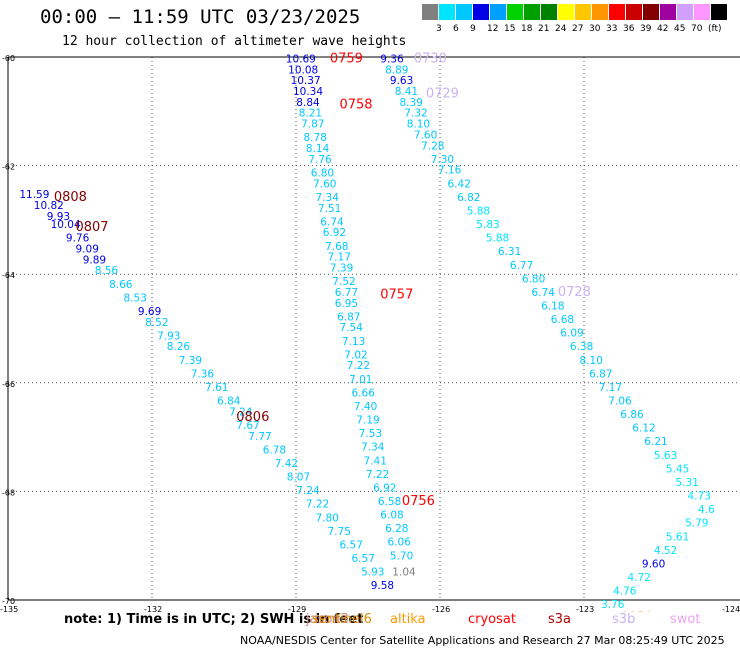 The image size is (740, 650). Describe the element at coordinates (468, 198) in the screenshot. I see `wave-height-value: 6.82` at that location.